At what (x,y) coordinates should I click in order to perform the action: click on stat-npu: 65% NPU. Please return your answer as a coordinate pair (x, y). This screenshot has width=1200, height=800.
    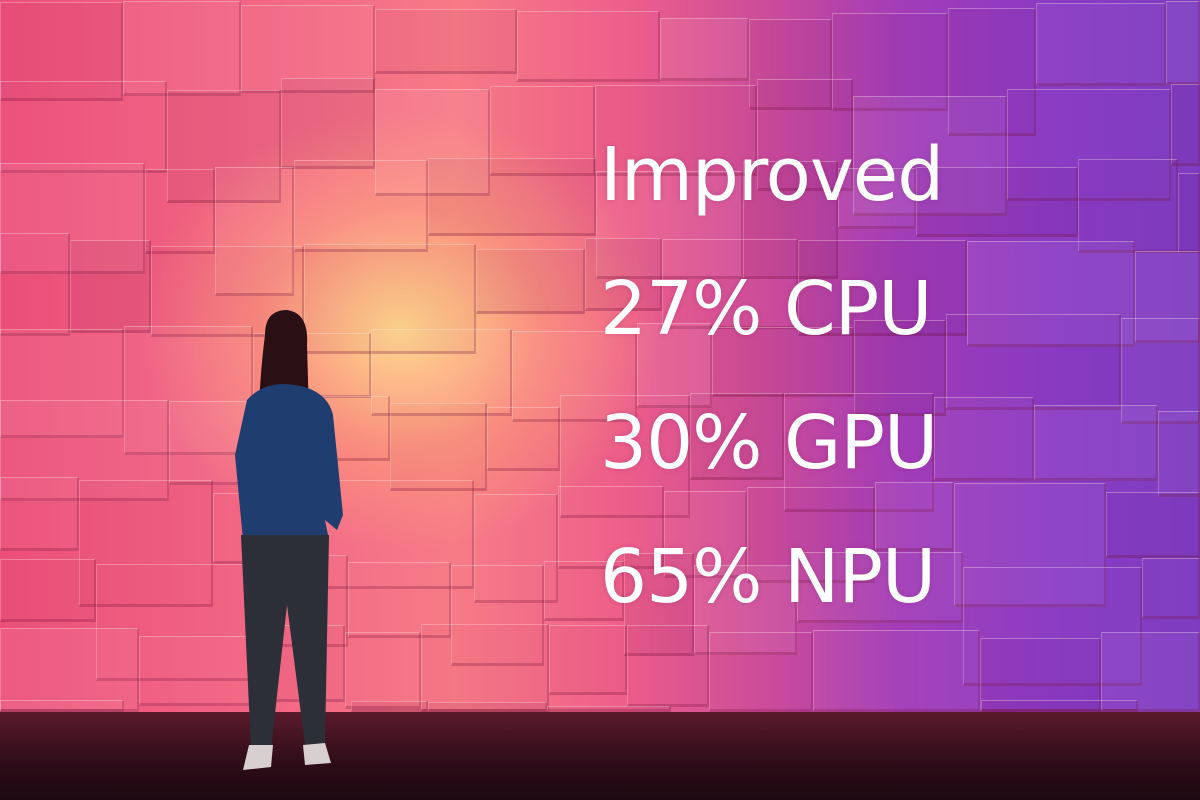
    Looking at the image, I should click on (768, 577).